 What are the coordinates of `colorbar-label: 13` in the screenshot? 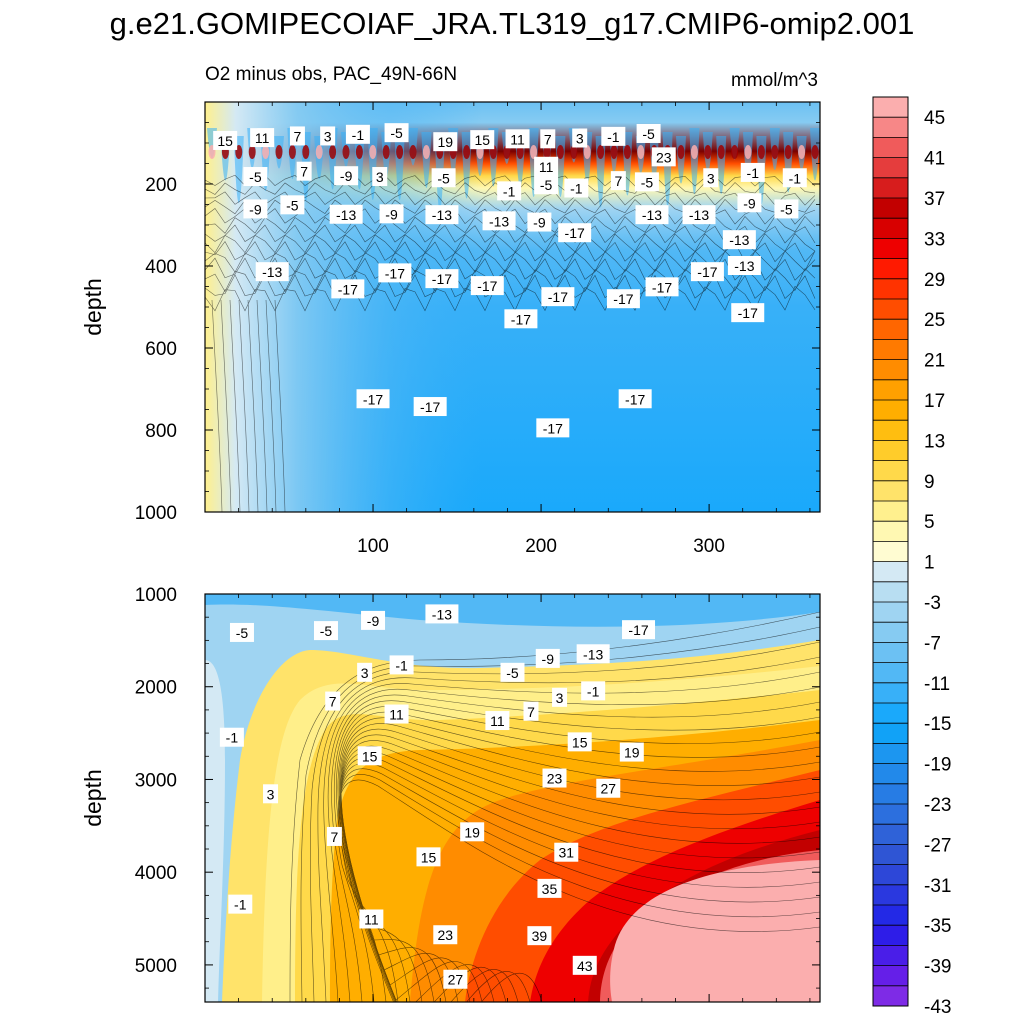 It's located at (934, 441).